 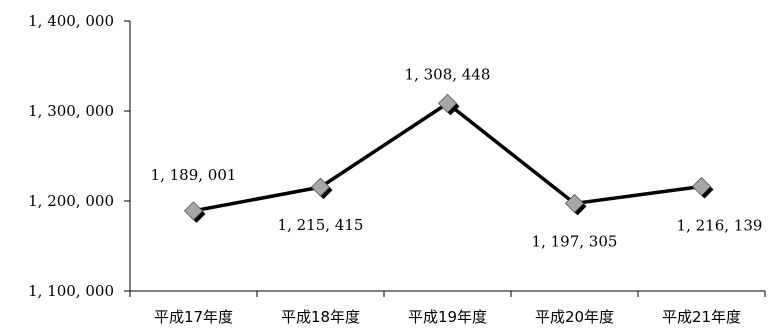 I want to click on x-tick-label: 平成21年度, so click(x=701, y=317).